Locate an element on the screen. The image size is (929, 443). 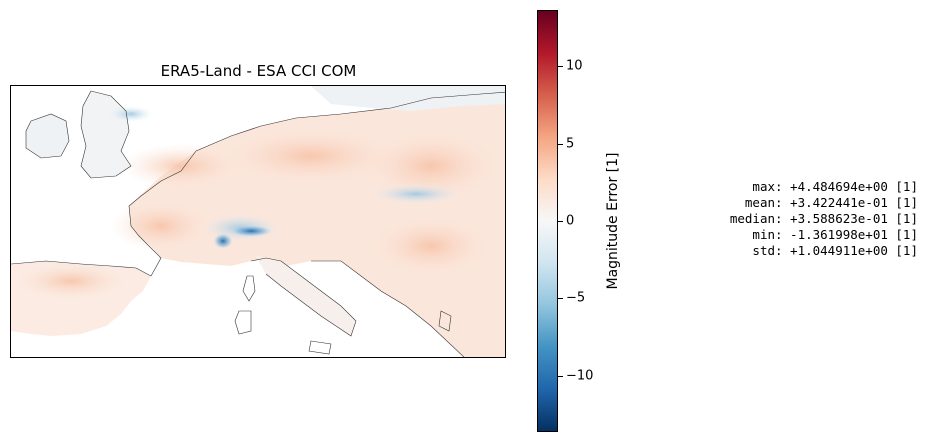
colorbar is located at coordinates (547, 221).